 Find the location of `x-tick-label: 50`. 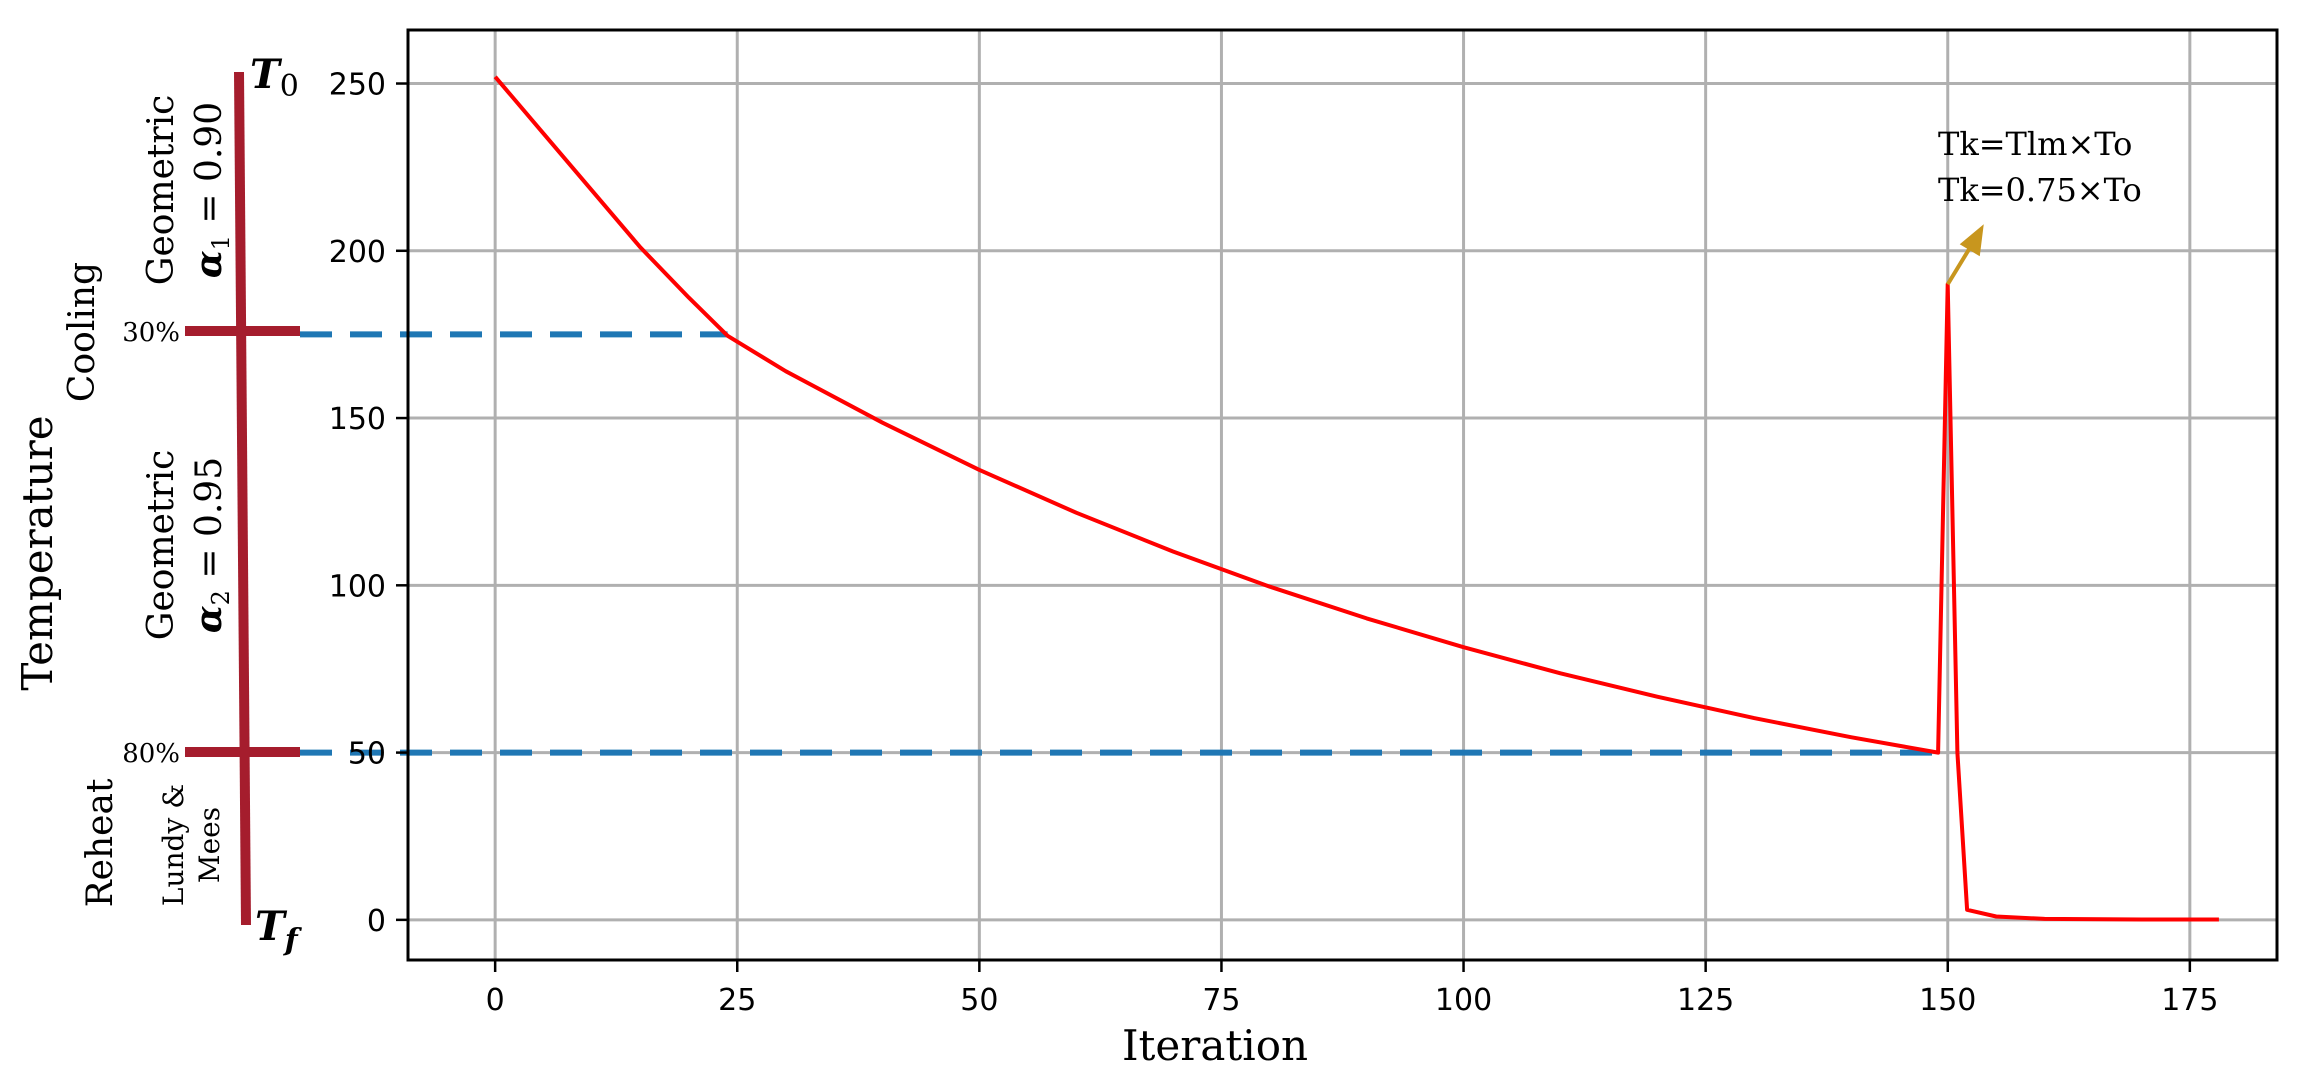

x-tick-label: 50 is located at coordinates (979, 1000).